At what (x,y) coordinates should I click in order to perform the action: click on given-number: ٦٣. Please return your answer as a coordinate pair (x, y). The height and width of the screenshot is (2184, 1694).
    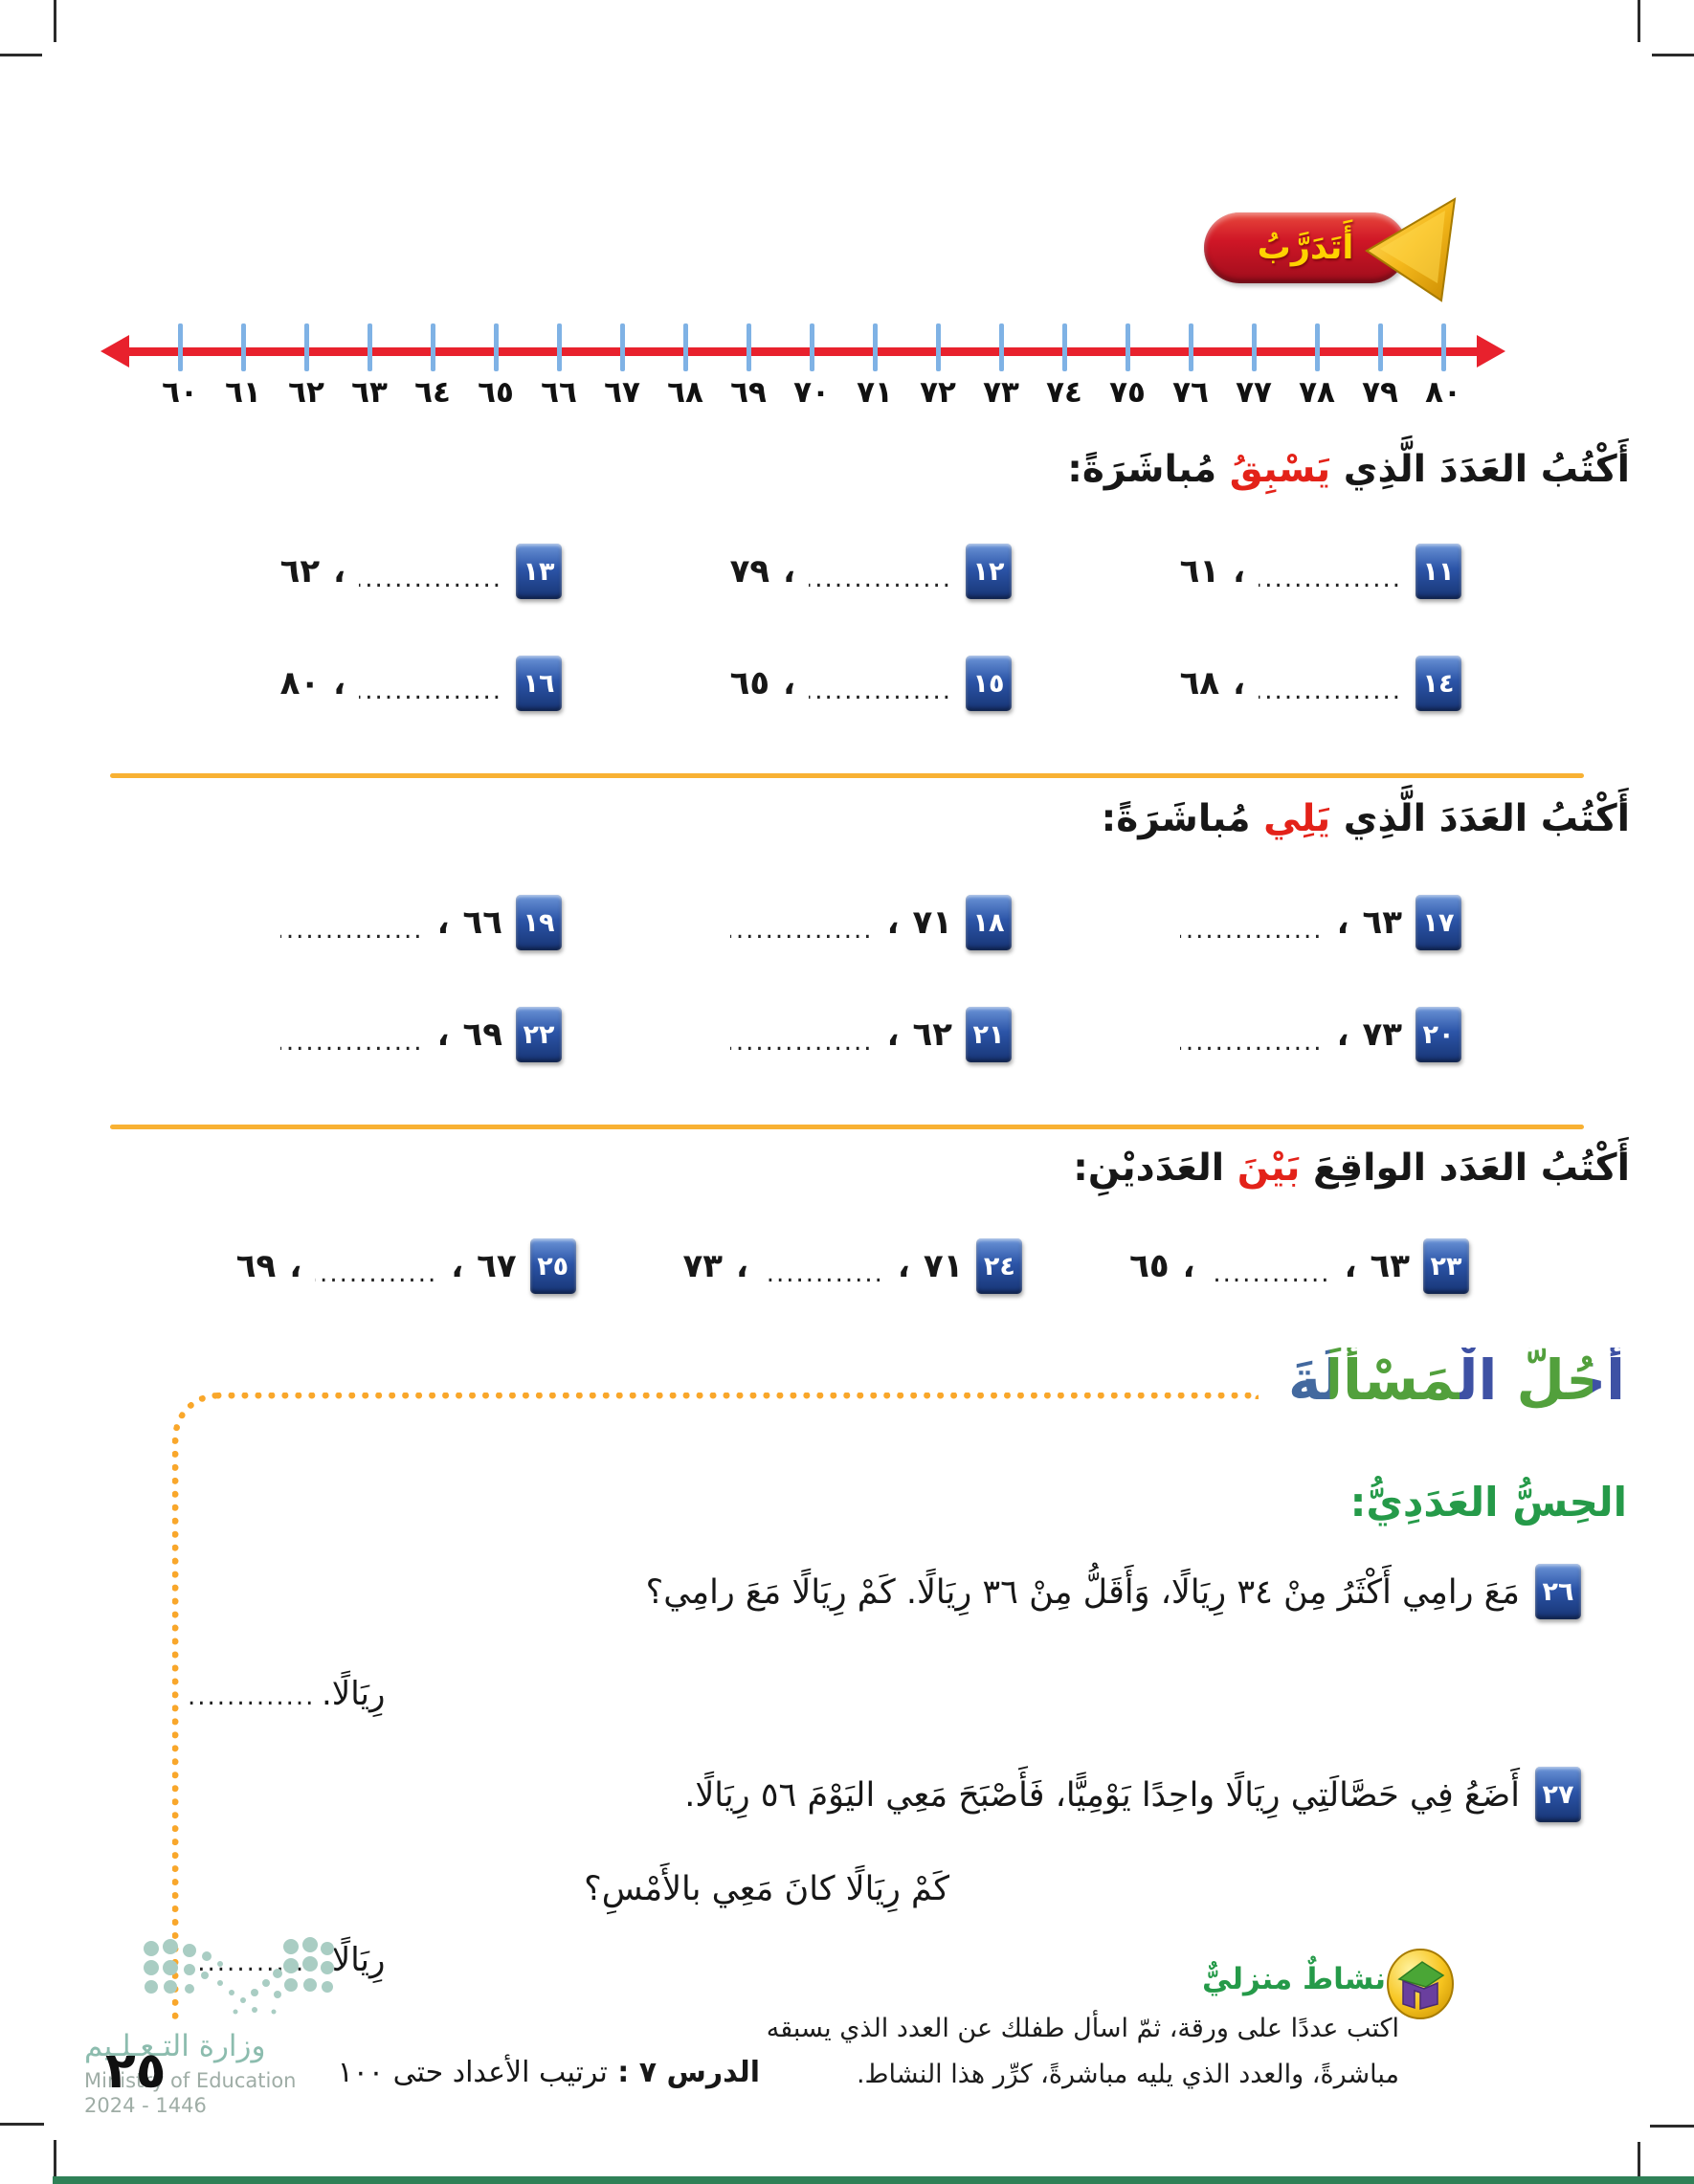
    Looking at the image, I should click on (1390, 1266).